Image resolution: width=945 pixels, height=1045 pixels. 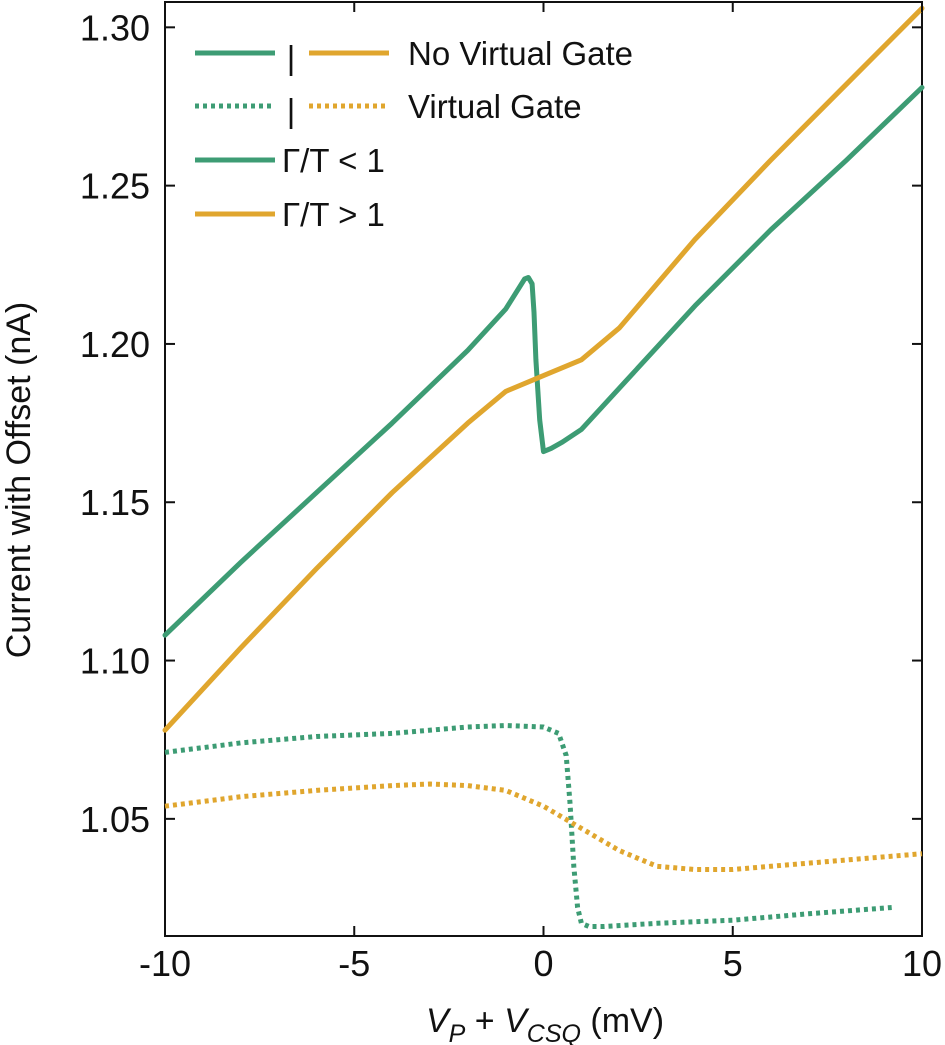 What do you see at coordinates (388, 108) in the screenshot?
I see `legend-entry: | Virtual Gate` at bounding box center [388, 108].